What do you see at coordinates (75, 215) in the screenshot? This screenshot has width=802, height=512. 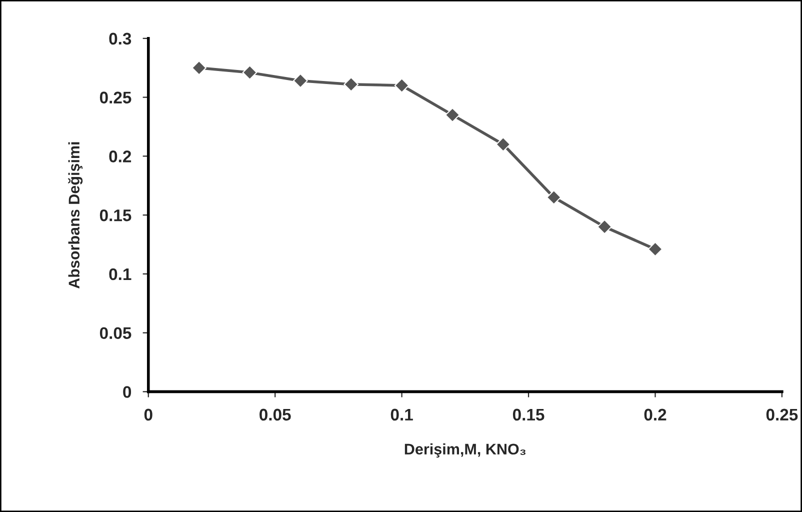 I see `y-axis-title: Absorbans Değişimi` at bounding box center [75, 215].